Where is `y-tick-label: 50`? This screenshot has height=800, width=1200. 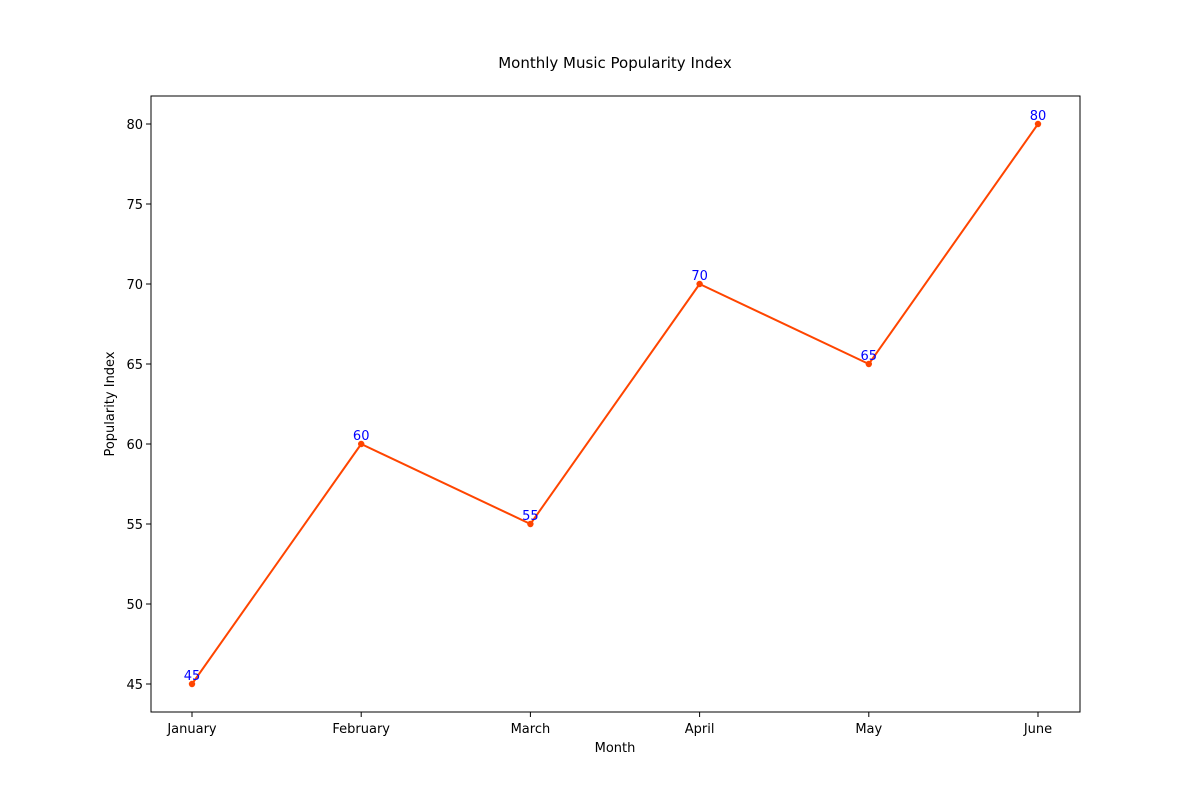 y-tick-label: 50 is located at coordinates (134, 605).